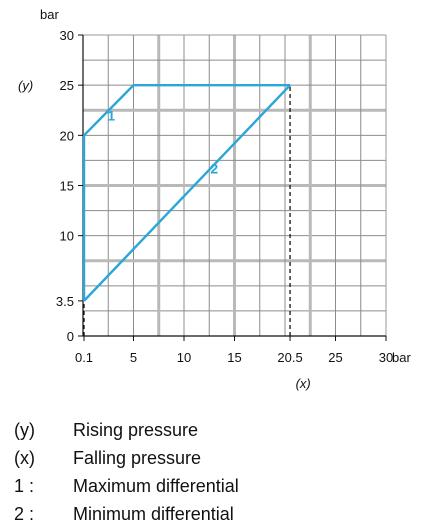 The width and height of the screenshot is (436, 529). What do you see at coordinates (156, 486) in the screenshot?
I see `legend-text: Maximum differential` at bounding box center [156, 486].